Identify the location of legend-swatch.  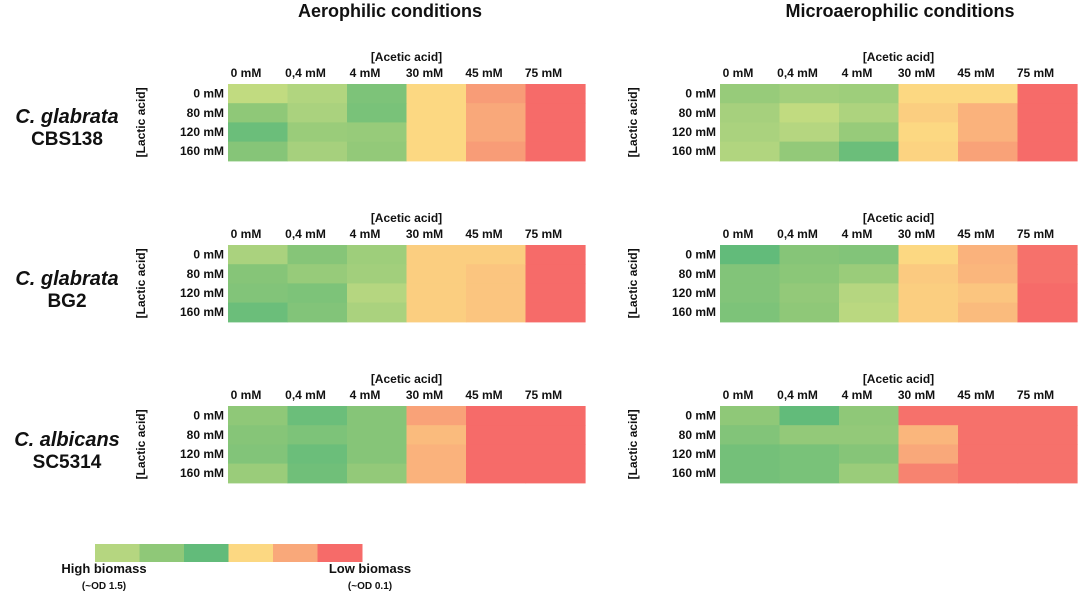
(295, 553).